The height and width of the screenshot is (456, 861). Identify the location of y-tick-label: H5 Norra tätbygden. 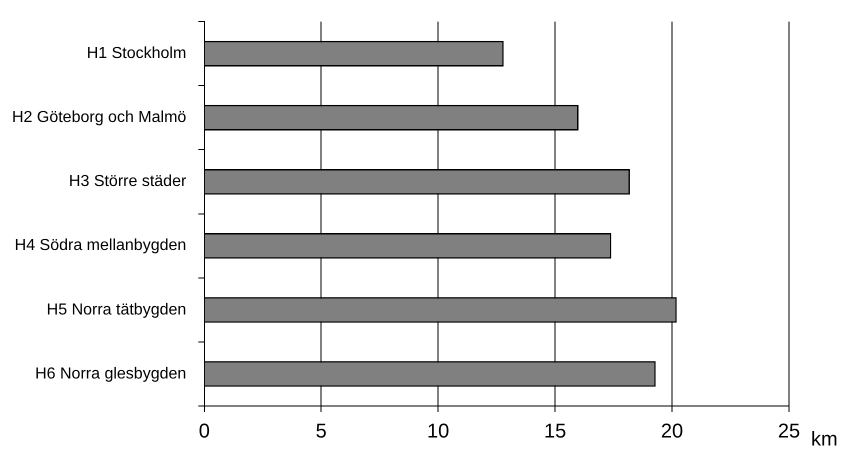
(116, 309).